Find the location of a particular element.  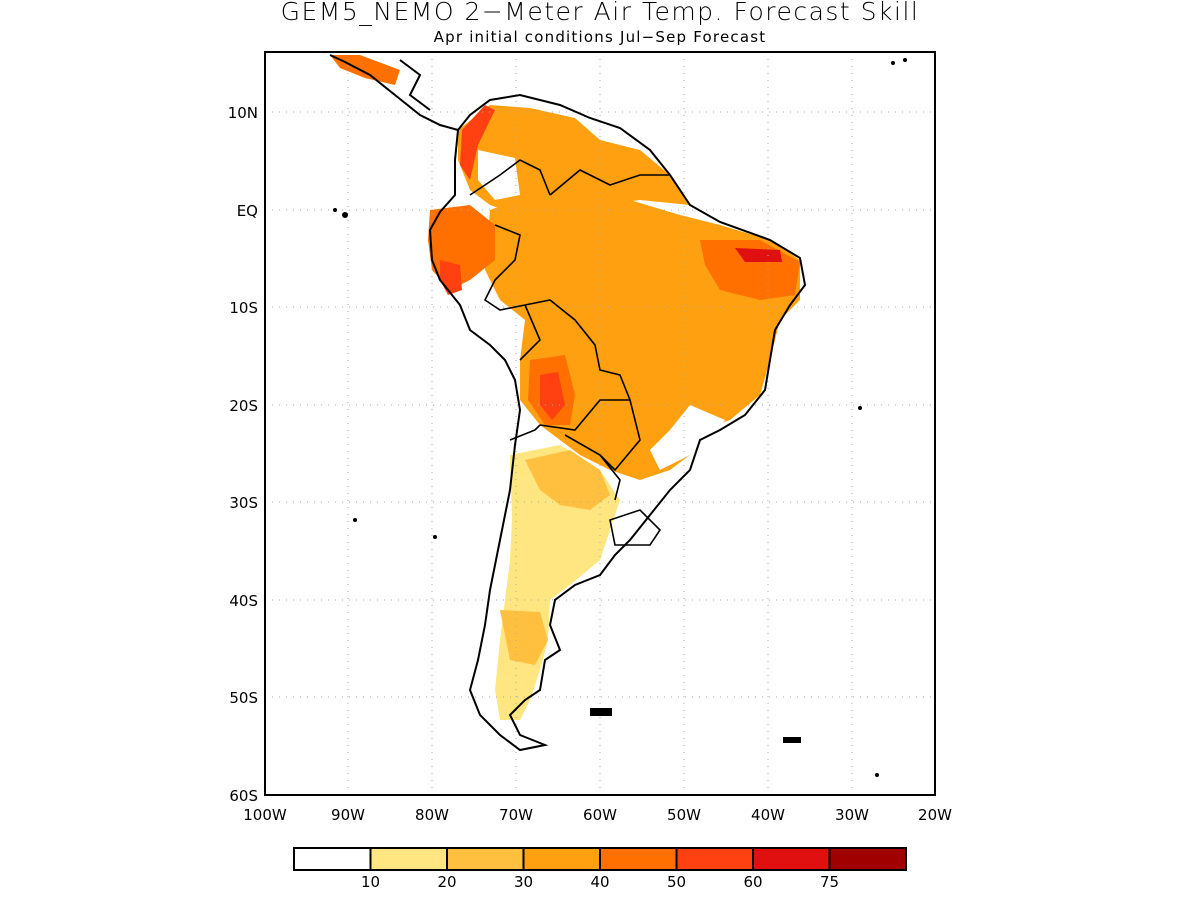

lat-label-10n: 10N is located at coordinates (243, 113).